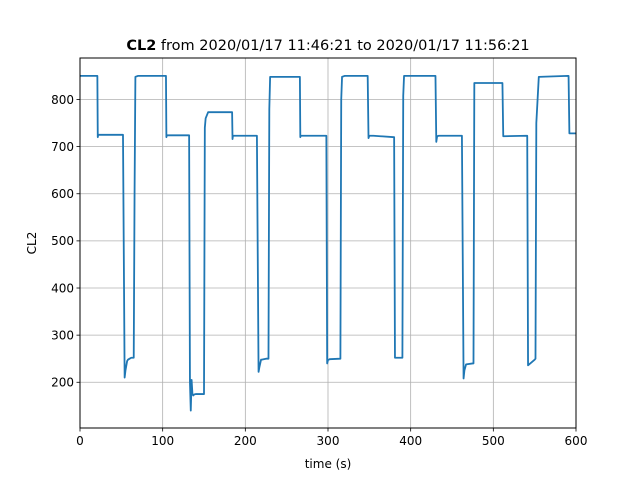  I want to click on y-tick-label: 400, so click(62, 288).